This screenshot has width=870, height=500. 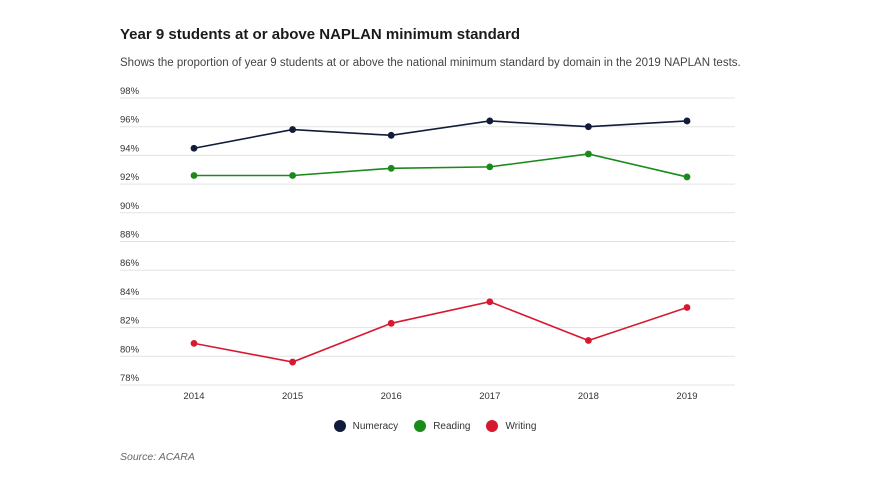 I want to click on legend-item-writing: Writing, so click(x=511, y=426).